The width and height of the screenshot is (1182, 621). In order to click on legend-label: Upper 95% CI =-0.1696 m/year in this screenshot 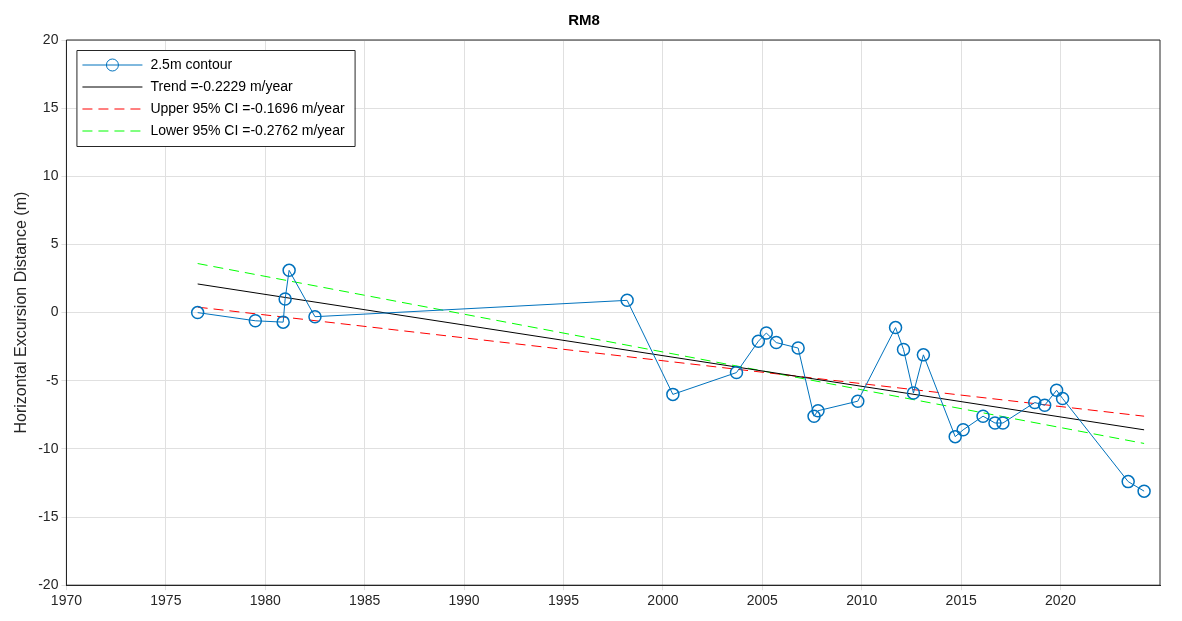, I will do `click(247, 107)`.